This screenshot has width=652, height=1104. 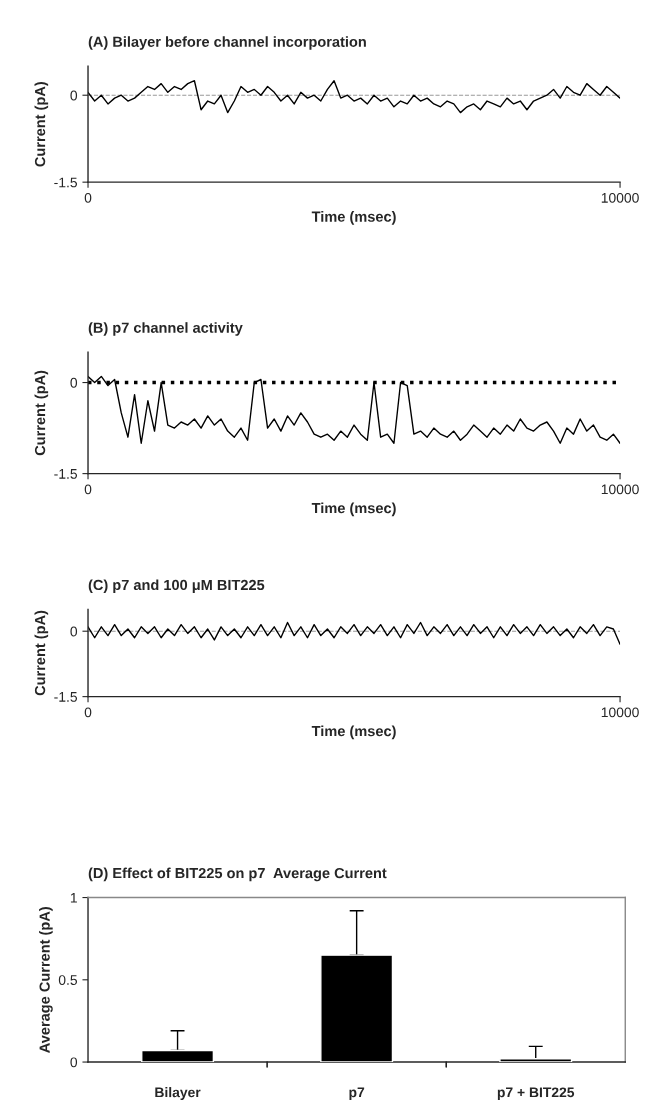 What do you see at coordinates (536, 1093) in the screenshot?
I see `x-tick-label: p7 + BIT225` at bounding box center [536, 1093].